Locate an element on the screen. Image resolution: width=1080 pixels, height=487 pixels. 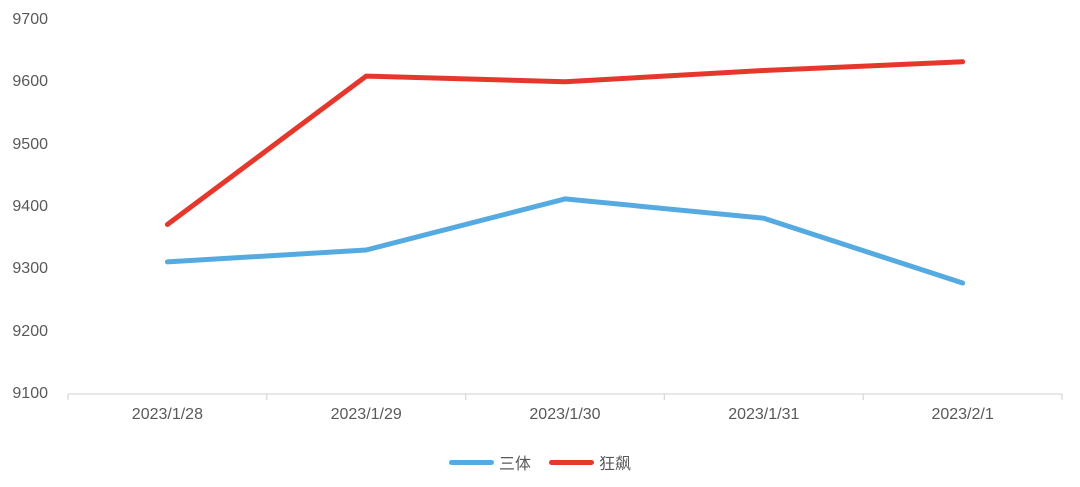
y-axis-tick-label: 9500 is located at coordinates (30, 144).